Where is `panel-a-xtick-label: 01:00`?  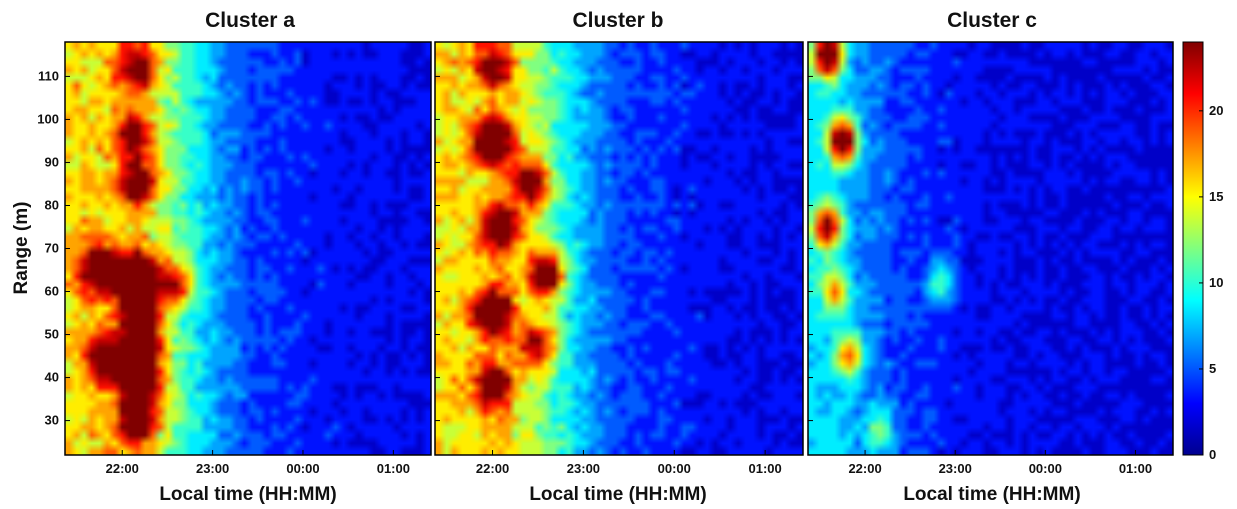
panel-a-xtick-label: 01:00 is located at coordinates (393, 468).